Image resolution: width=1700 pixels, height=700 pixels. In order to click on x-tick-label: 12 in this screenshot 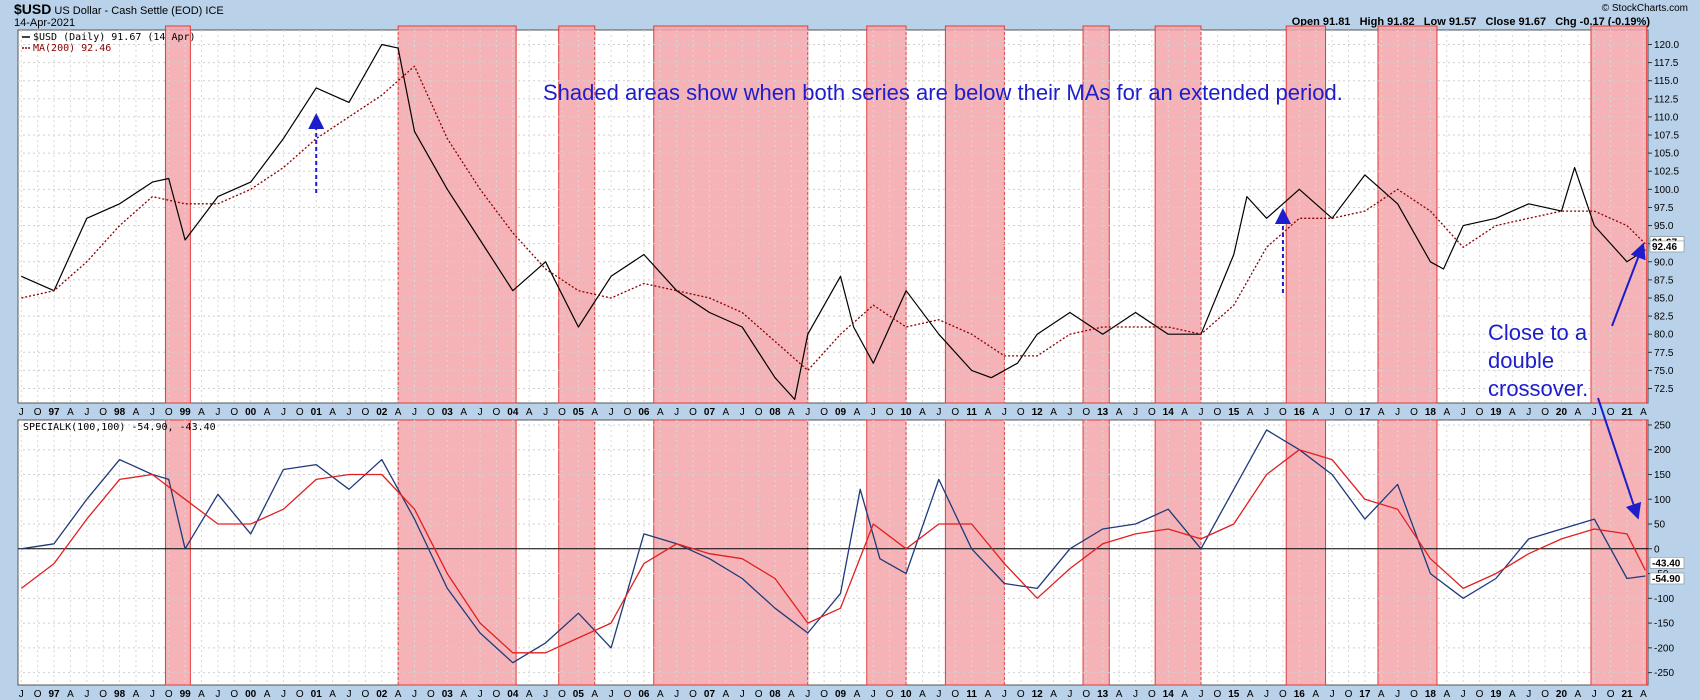, I will do `click(1038, 694)`.